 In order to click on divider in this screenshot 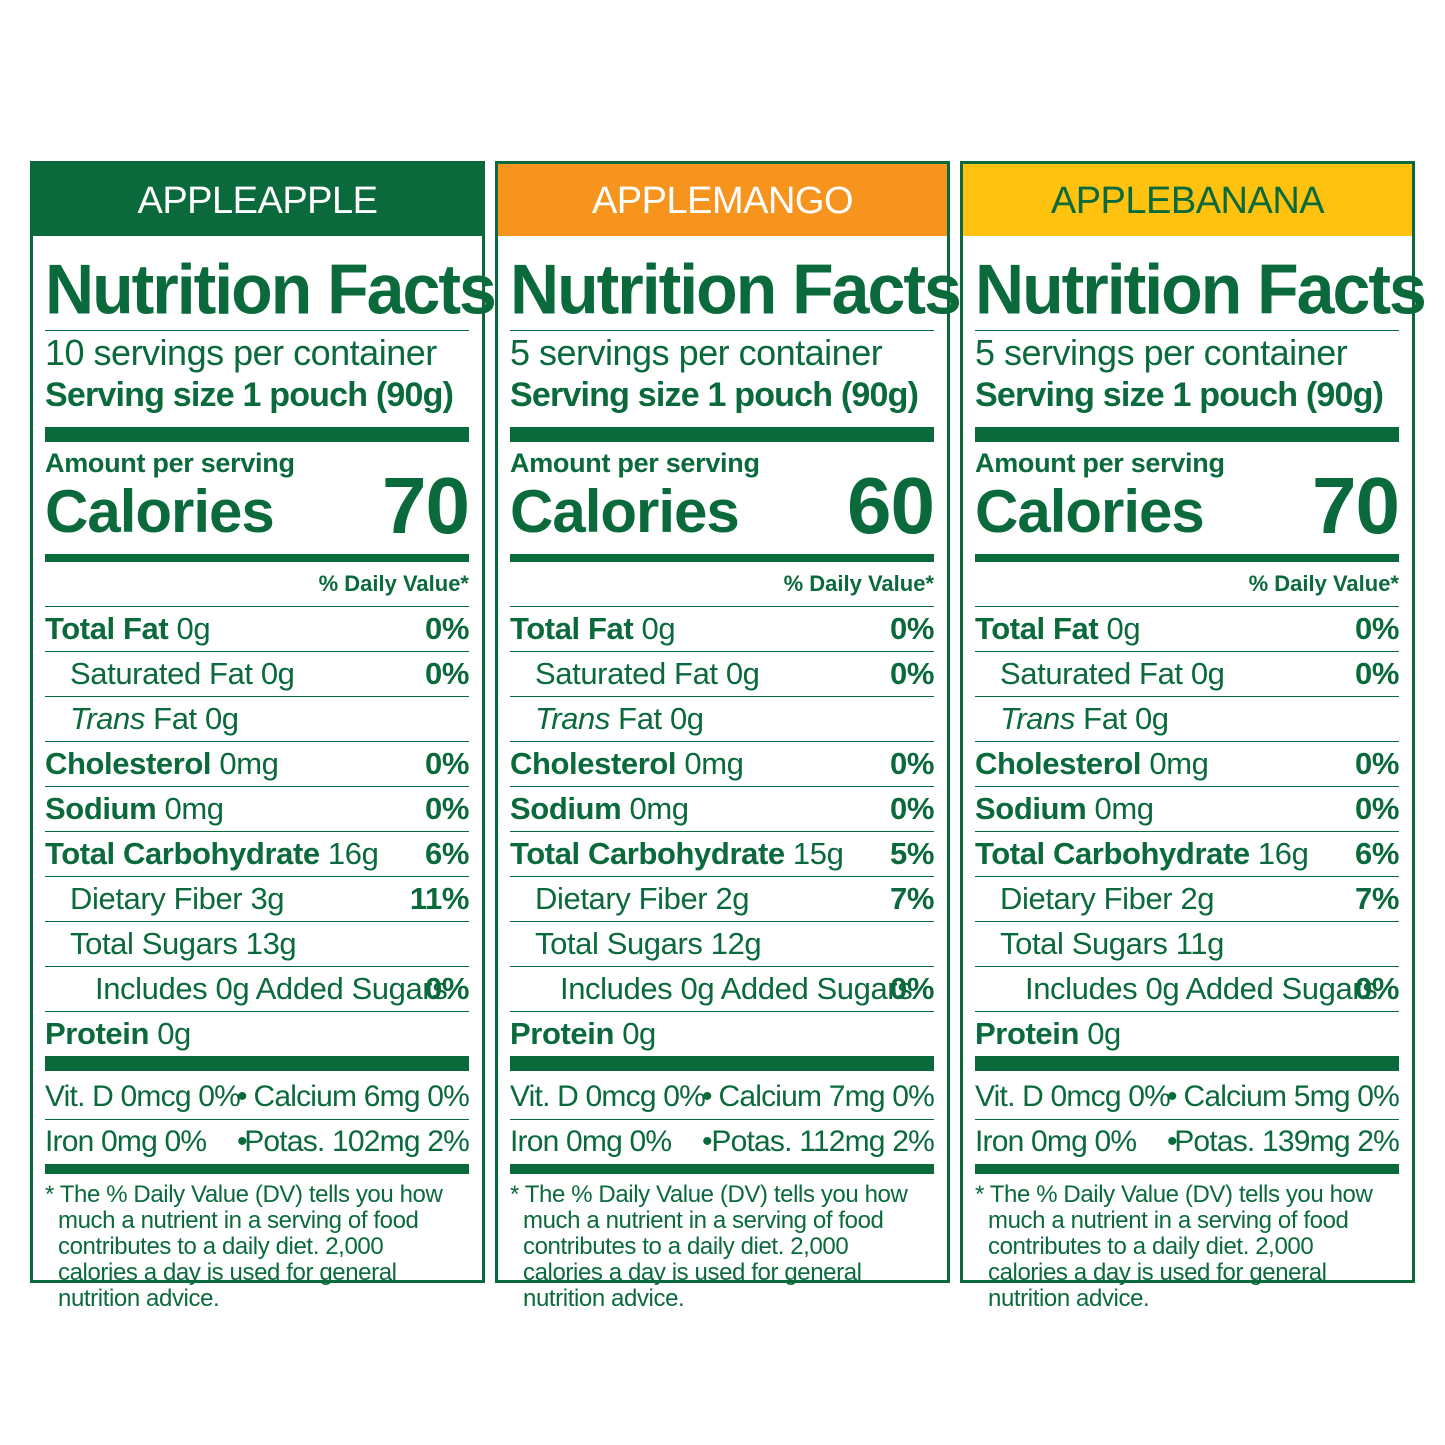, I will do `click(257, 330)`.